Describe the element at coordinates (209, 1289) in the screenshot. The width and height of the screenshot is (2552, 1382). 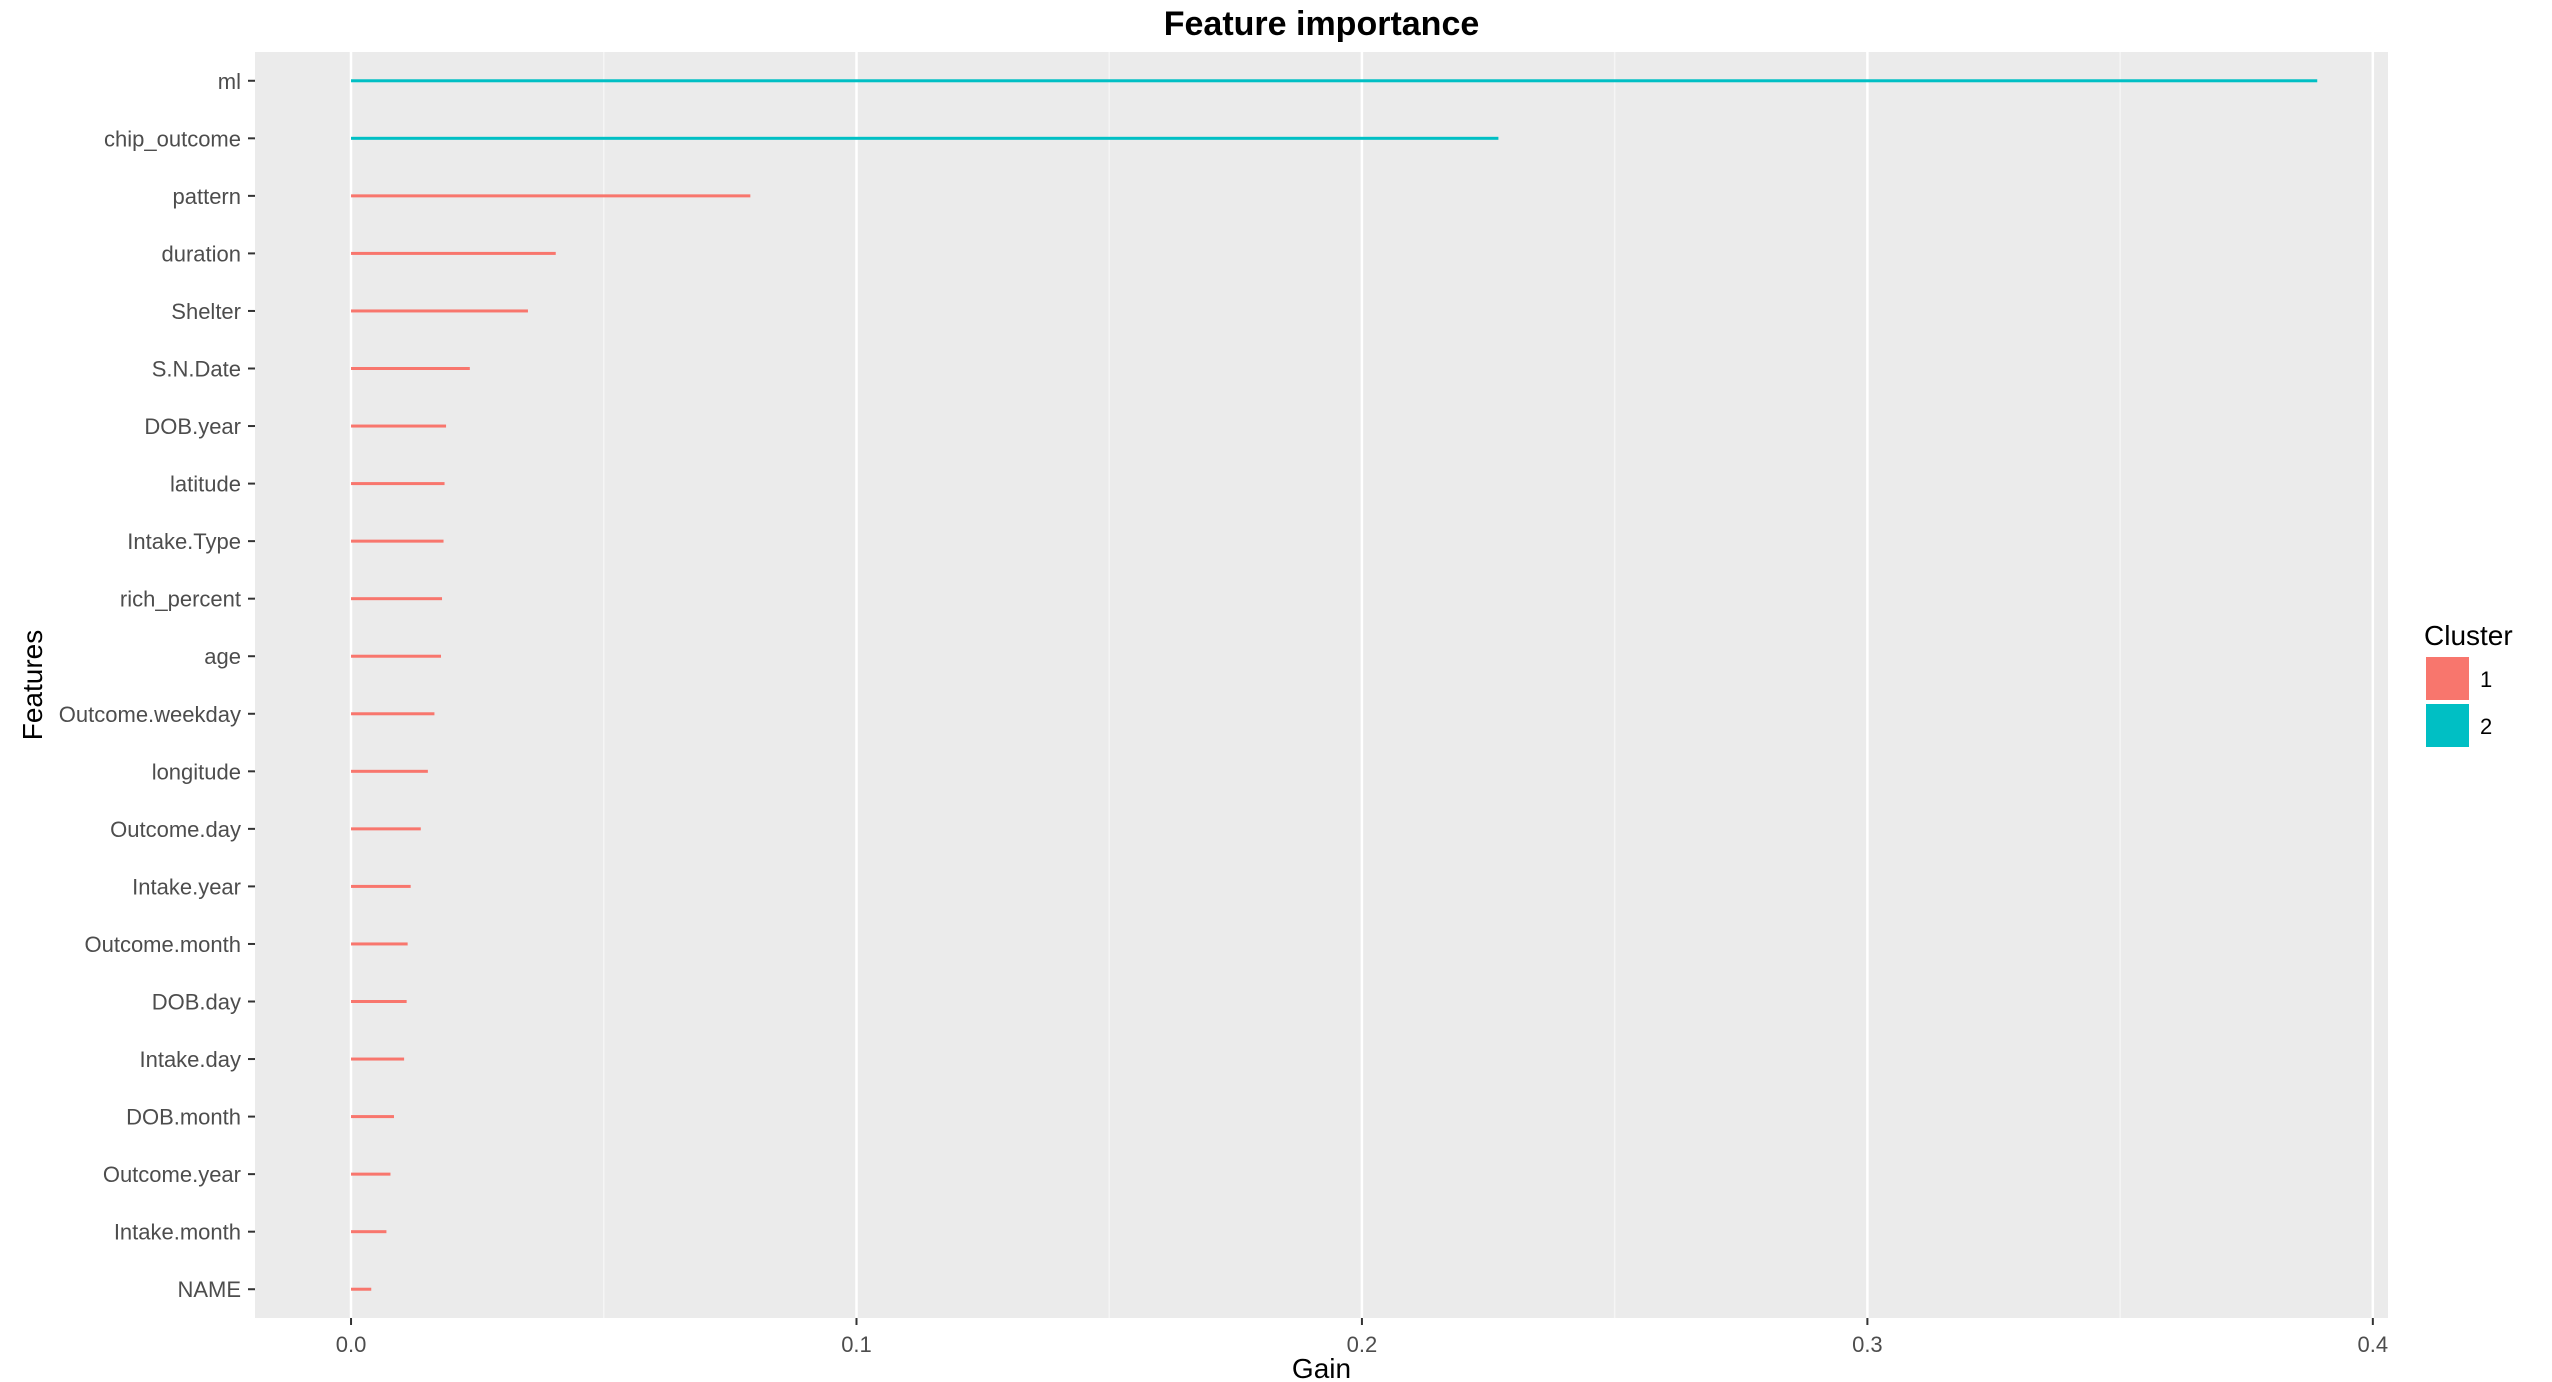
I see `y-tick-label: NAME` at that location.